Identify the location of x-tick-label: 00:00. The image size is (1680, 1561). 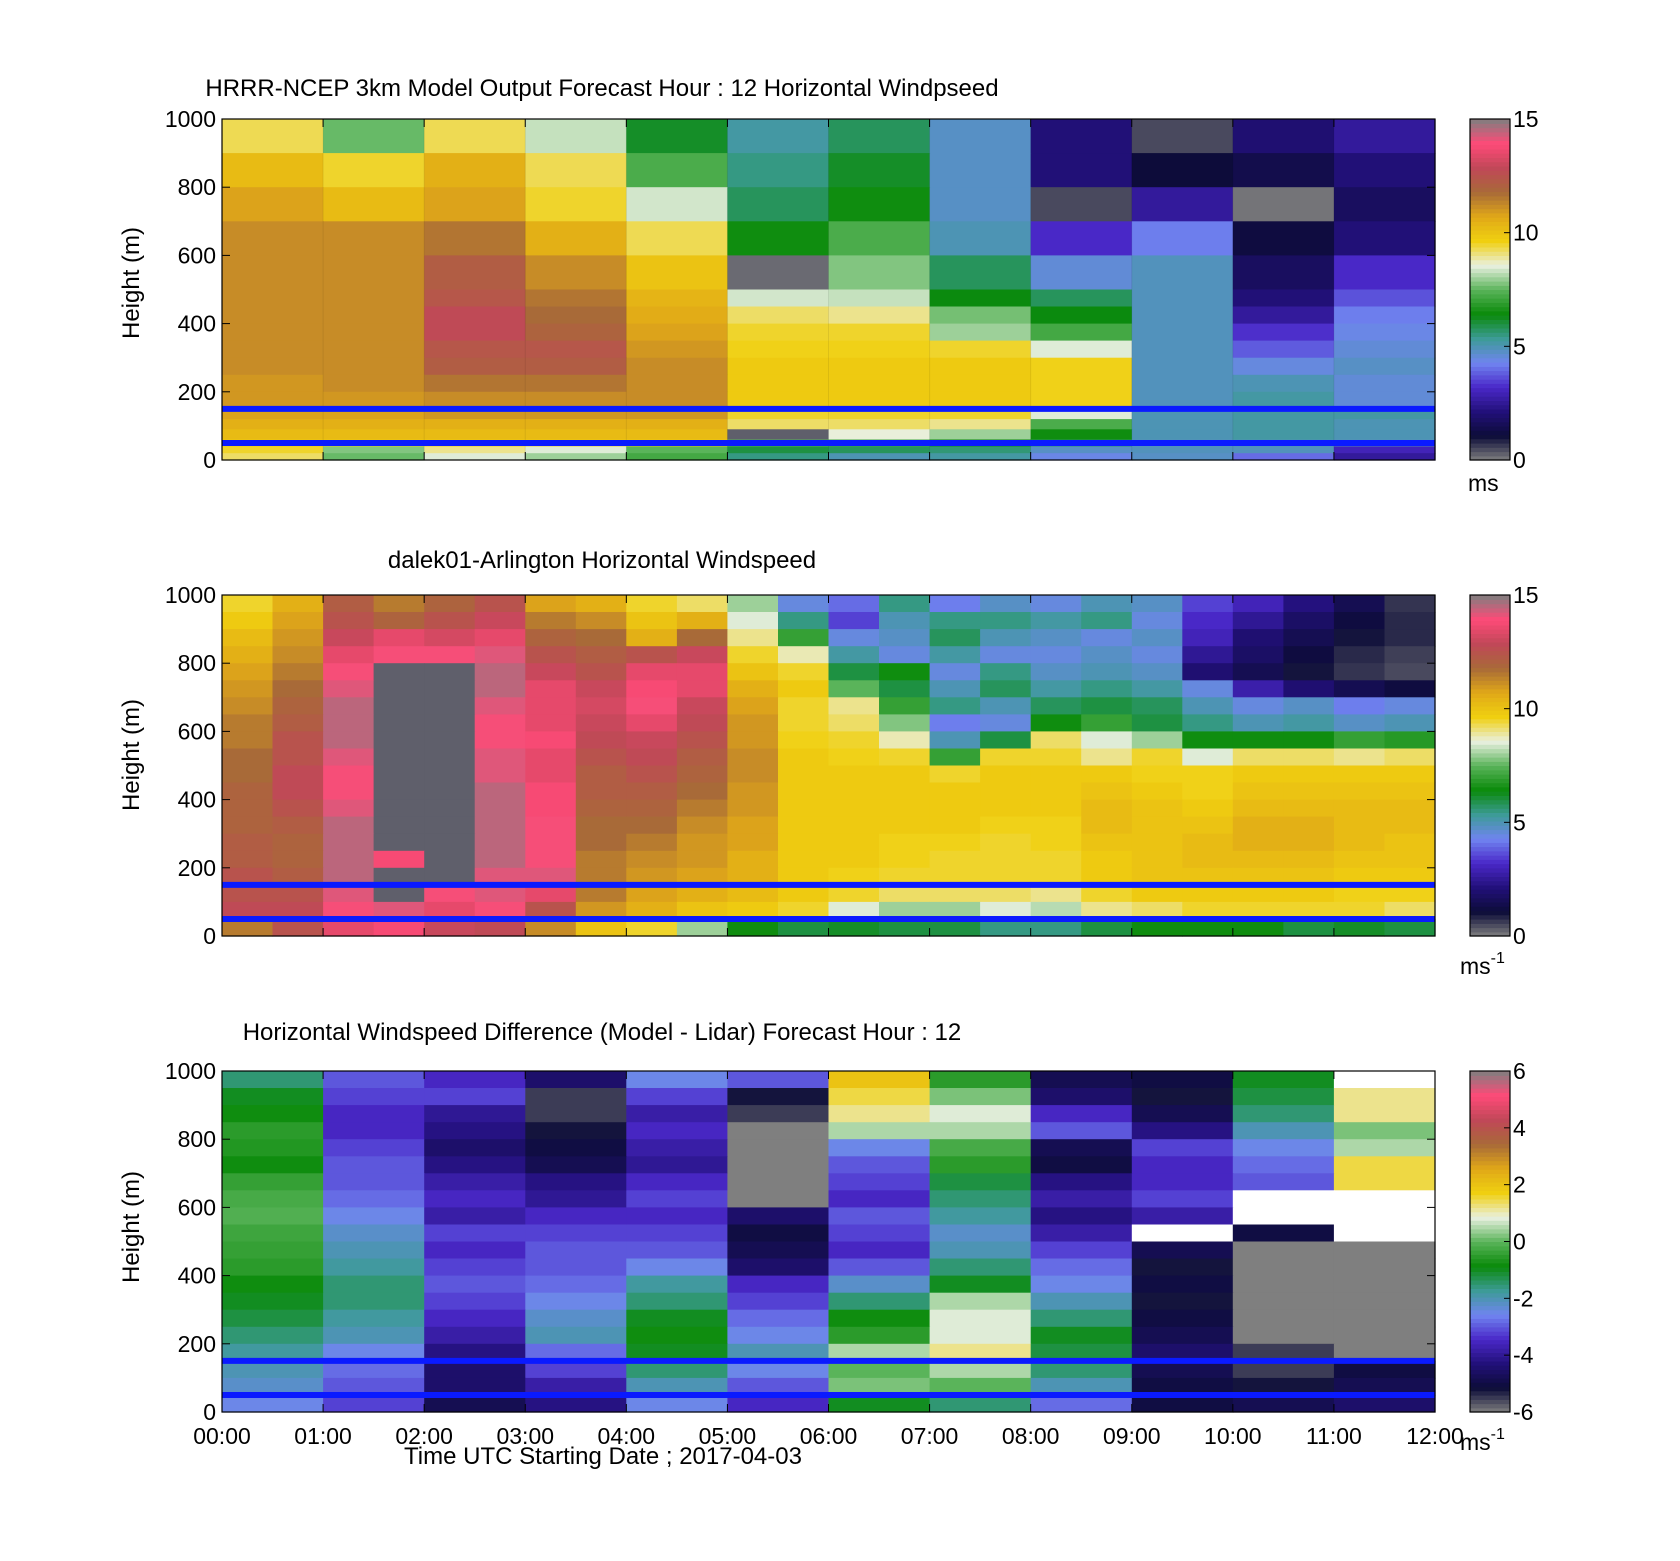
(222, 1436).